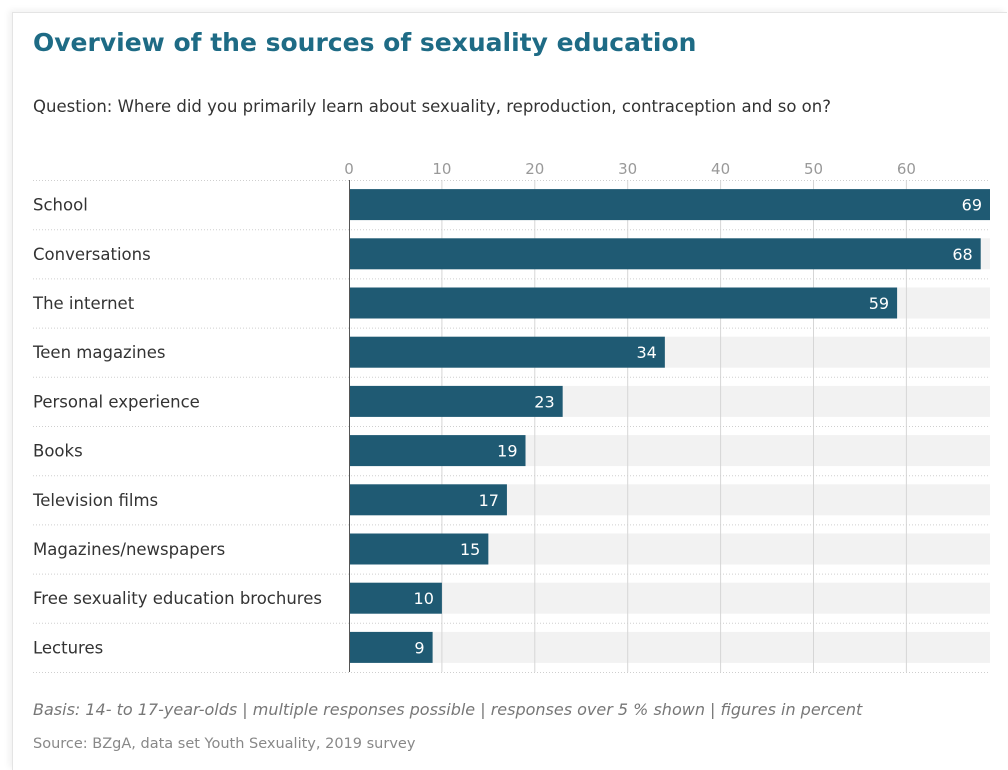  I want to click on category-label: The internet, so click(83, 303).